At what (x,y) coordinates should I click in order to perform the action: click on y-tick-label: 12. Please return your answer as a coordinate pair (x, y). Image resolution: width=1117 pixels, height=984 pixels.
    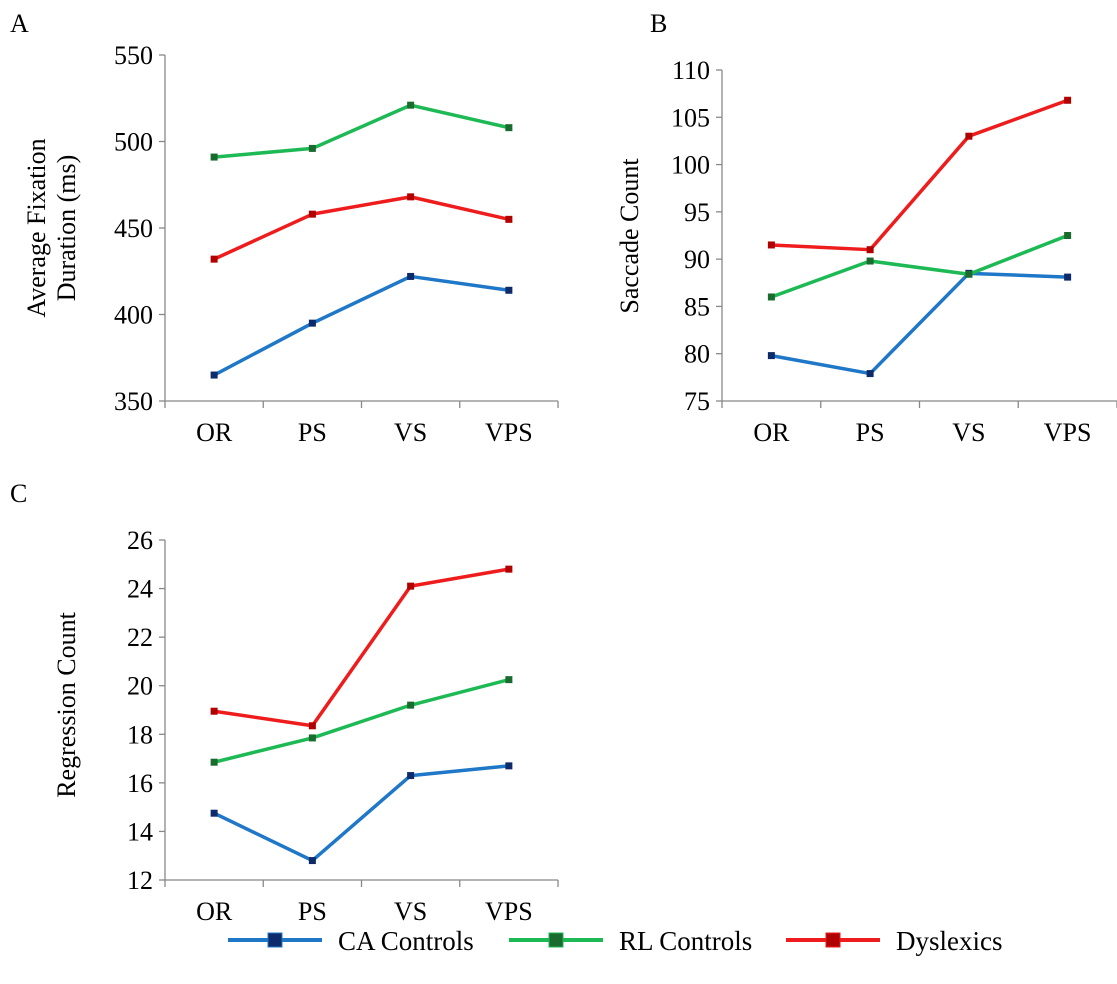
    Looking at the image, I should click on (140, 880).